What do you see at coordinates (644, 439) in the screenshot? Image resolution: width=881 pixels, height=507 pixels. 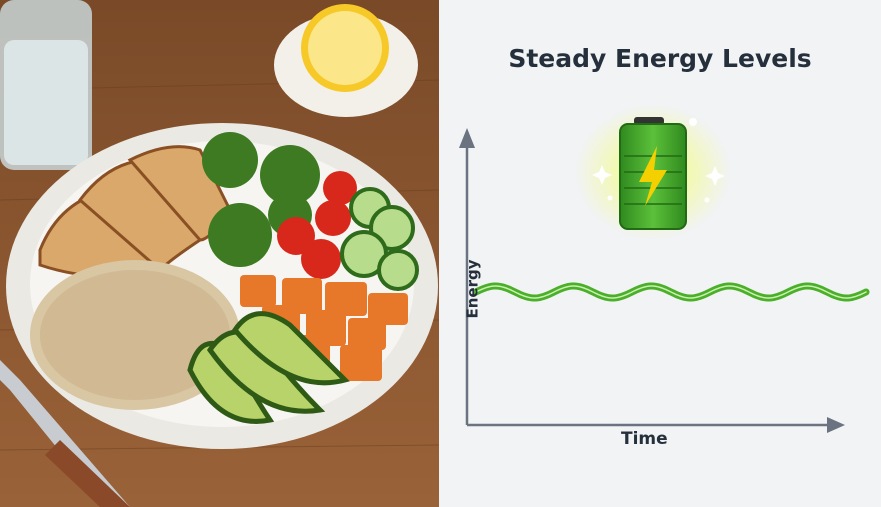 I see `x-axis-label: Time` at bounding box center [644, 439].